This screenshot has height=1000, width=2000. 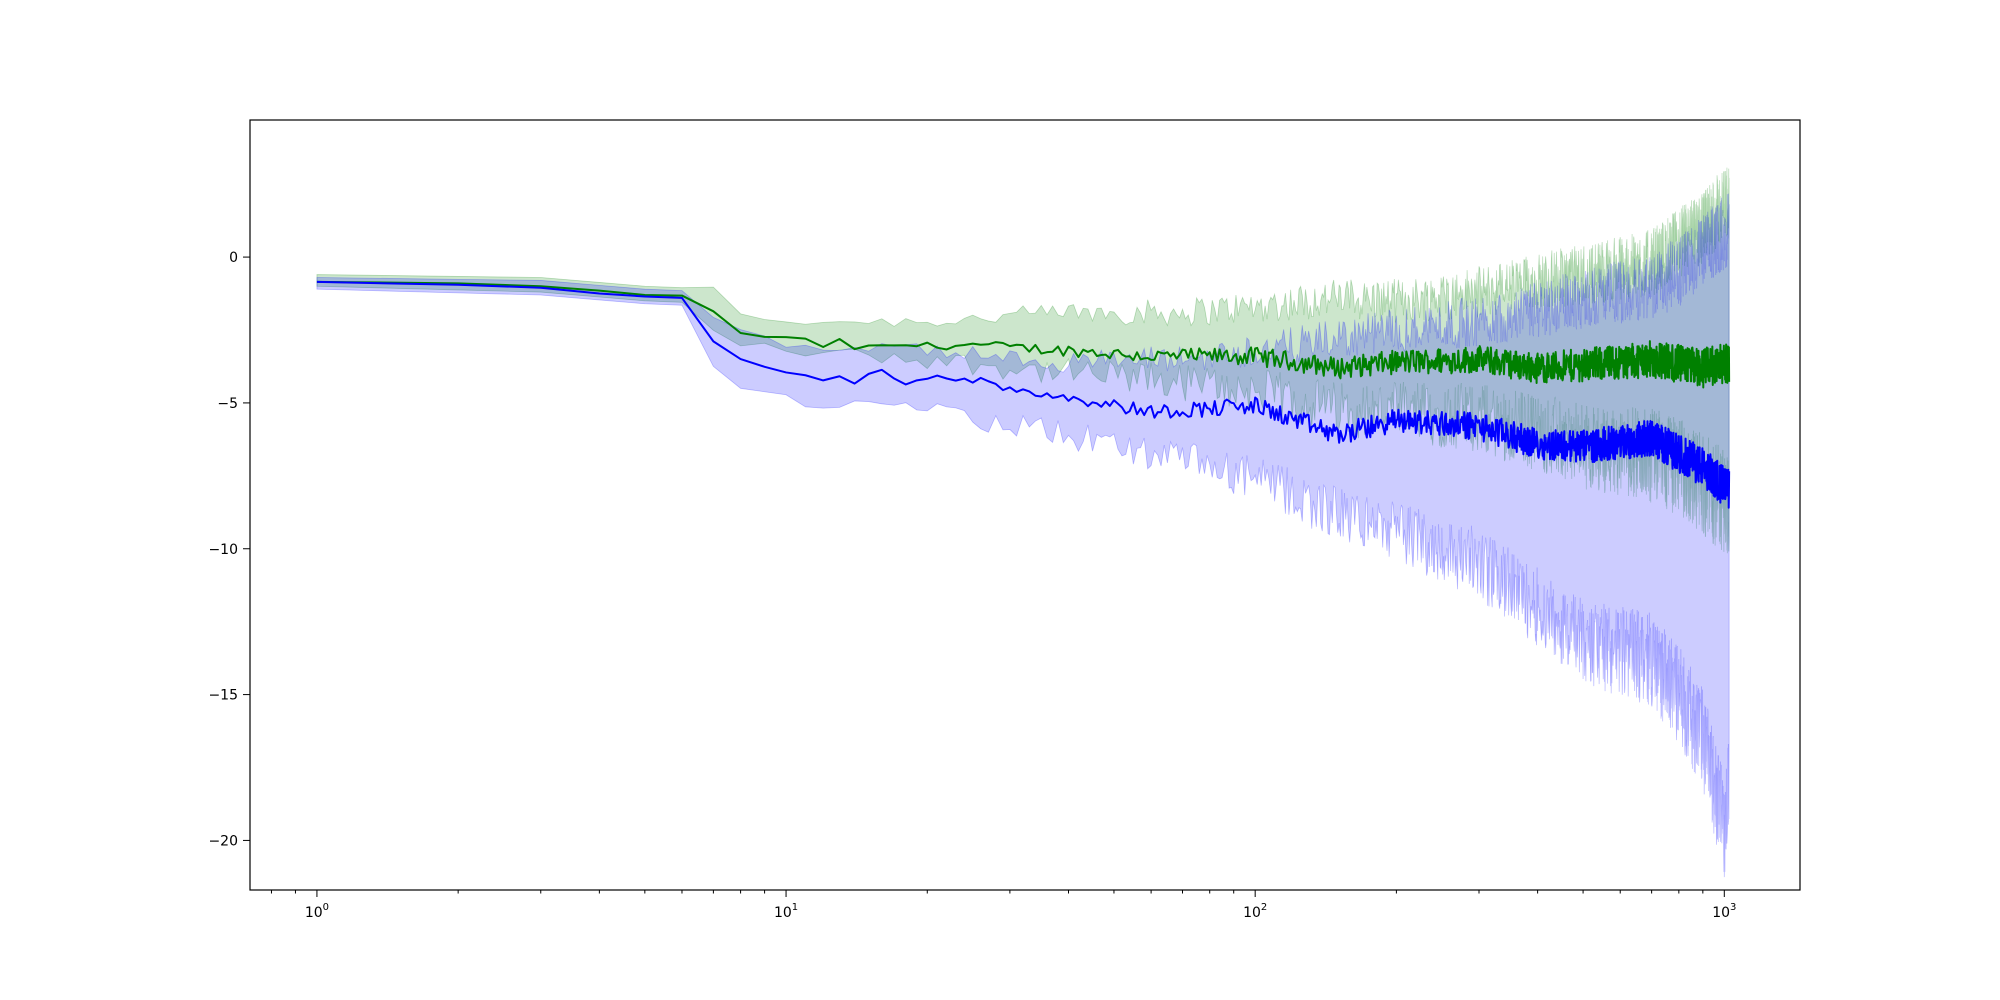 I want to click on x-tick-label: 10², so click(x=1255, y=911).